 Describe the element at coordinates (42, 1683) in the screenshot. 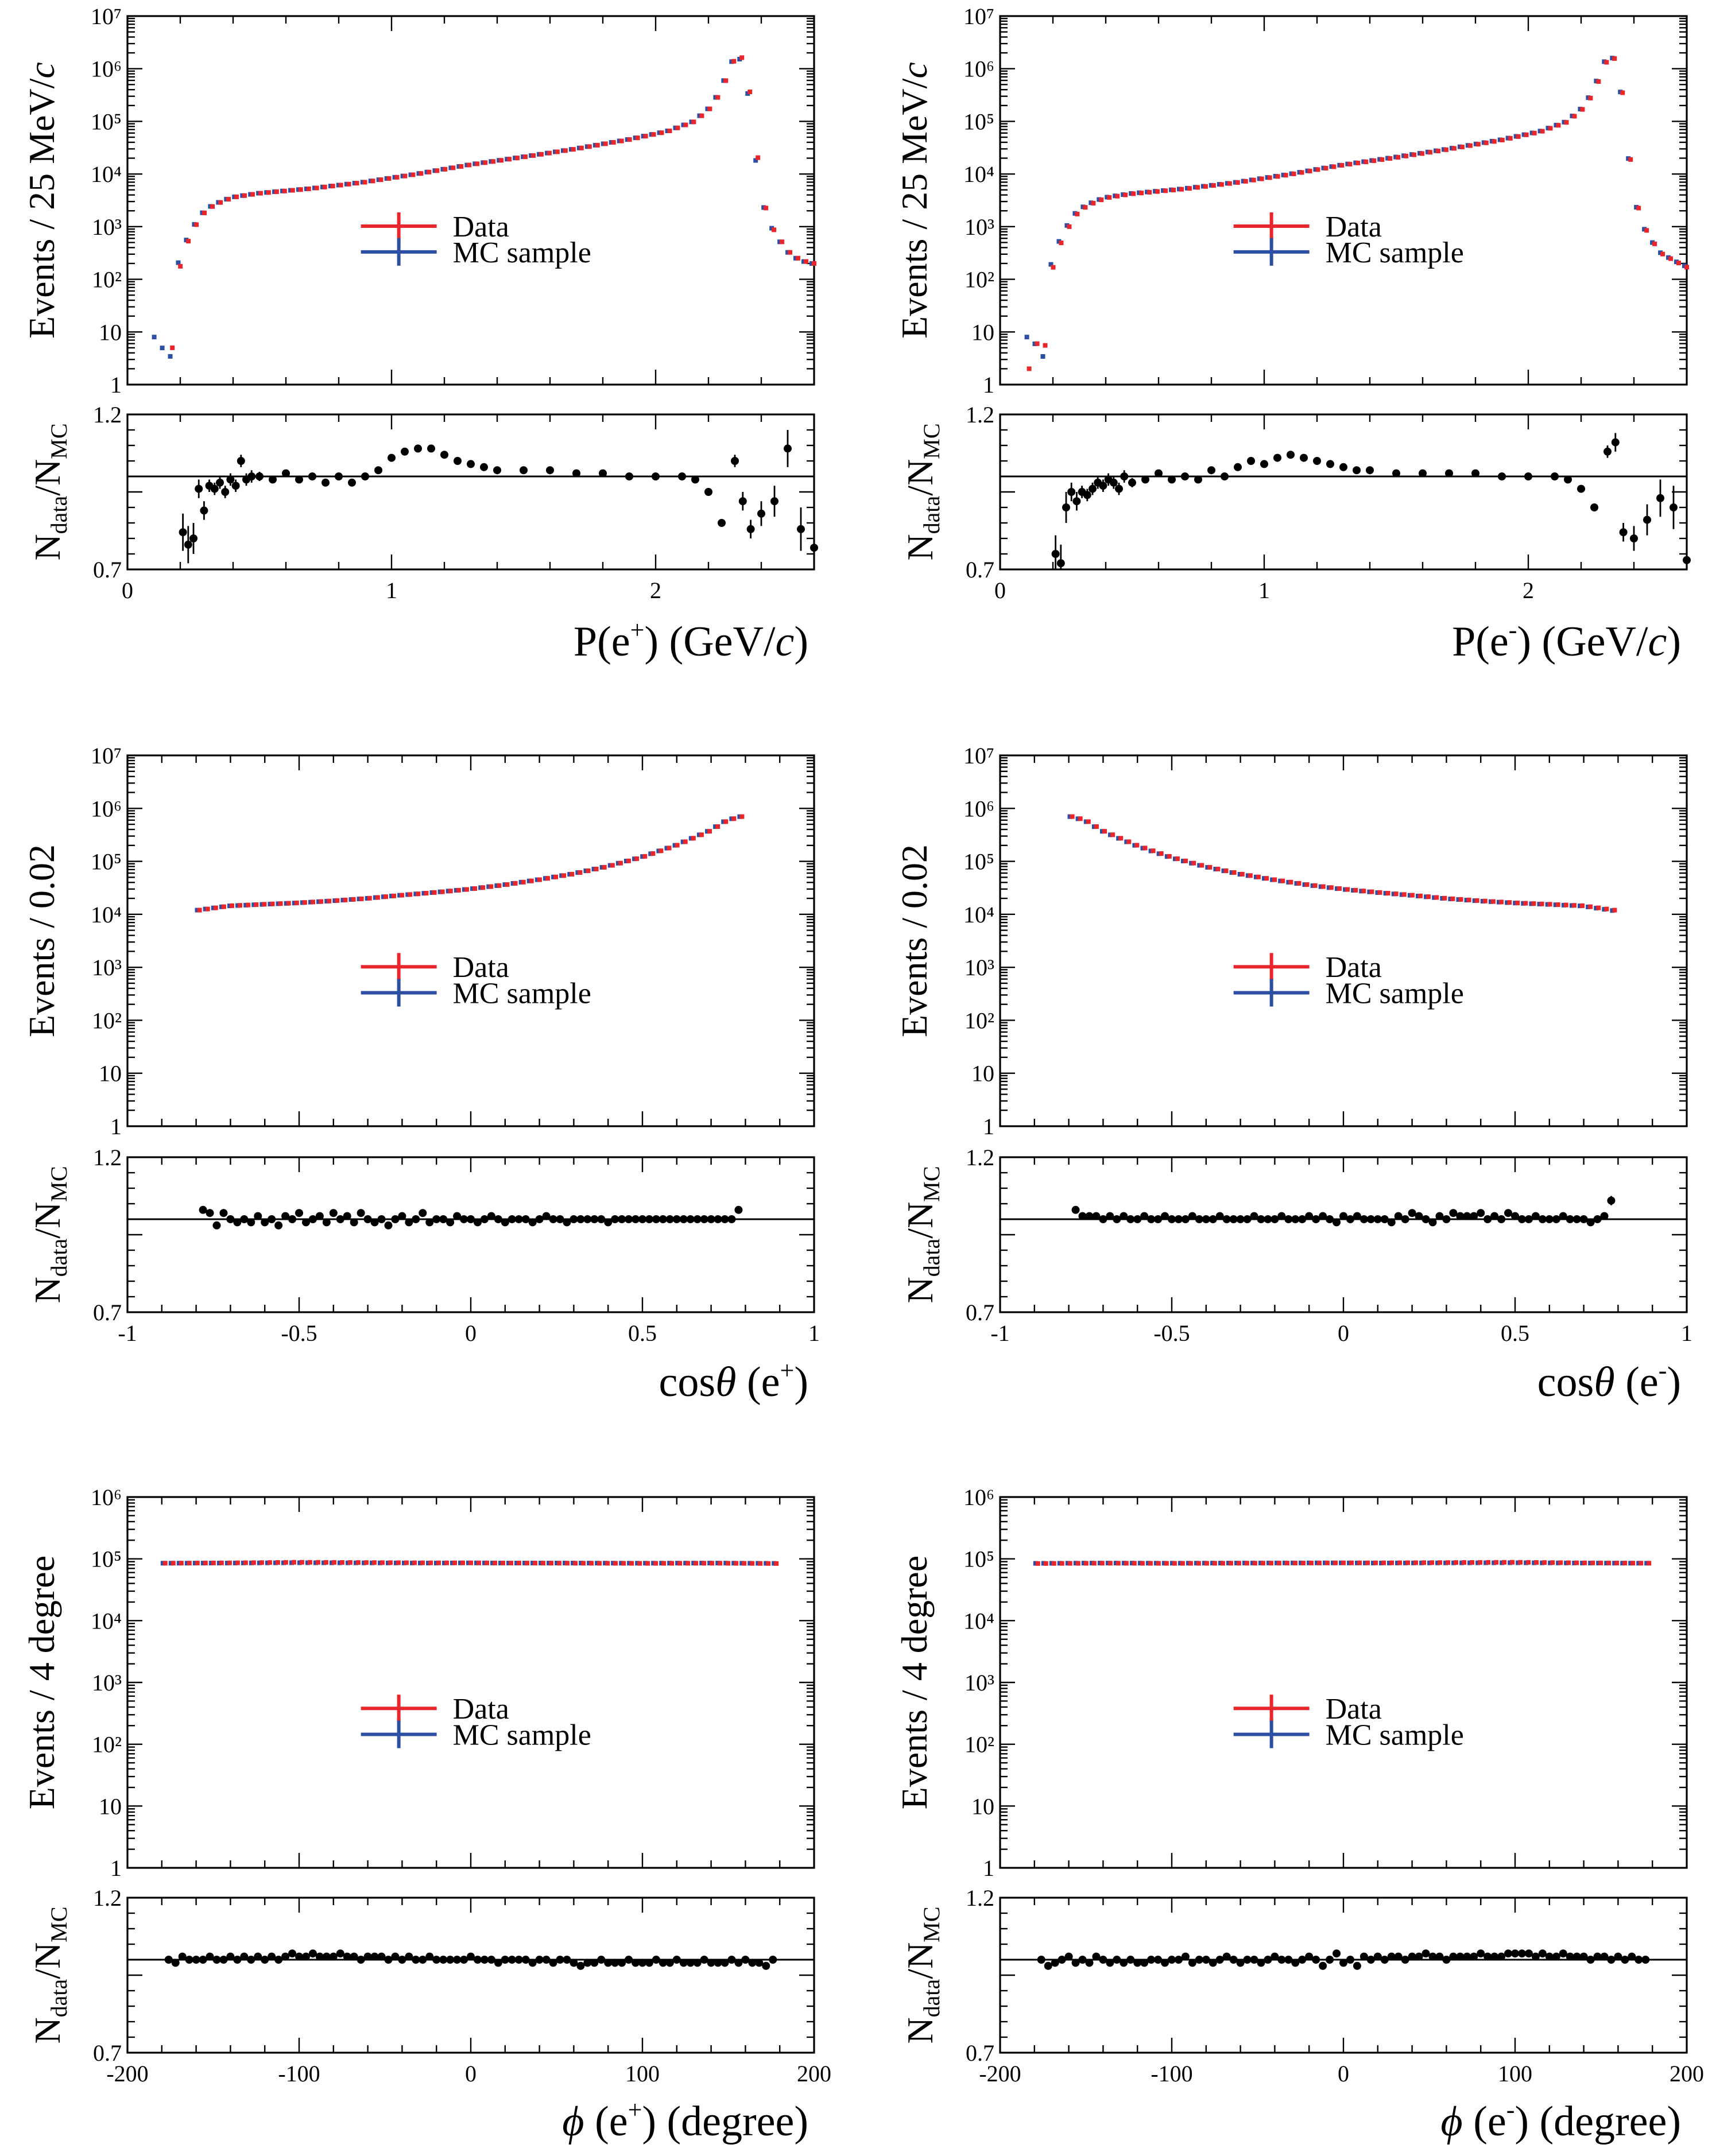

I see `y-axis-label: Events / 4 degree` at that location.